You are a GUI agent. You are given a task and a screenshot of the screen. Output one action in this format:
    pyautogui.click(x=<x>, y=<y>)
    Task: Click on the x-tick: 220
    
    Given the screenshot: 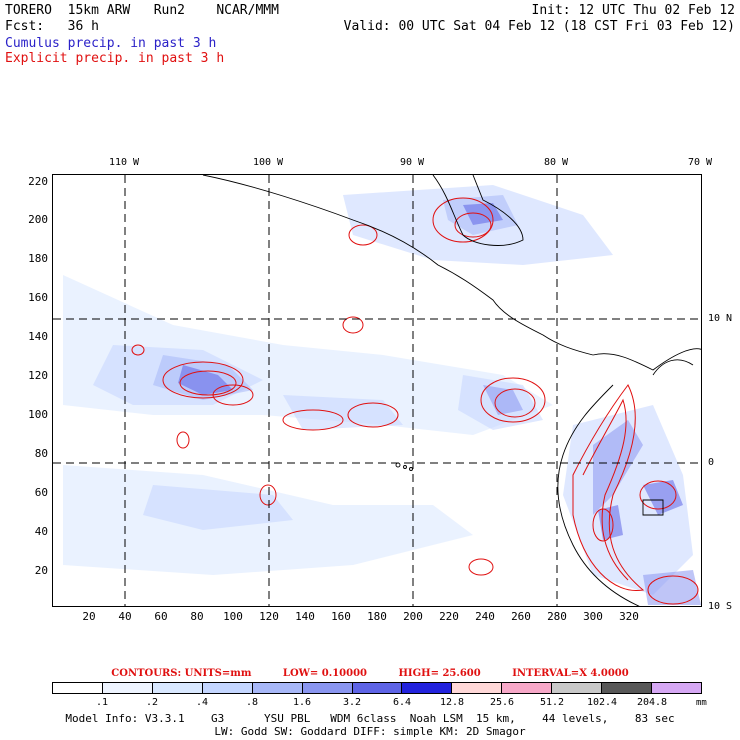 What is the action you would take?
    pyautogui.click(x=449, y=616)
    